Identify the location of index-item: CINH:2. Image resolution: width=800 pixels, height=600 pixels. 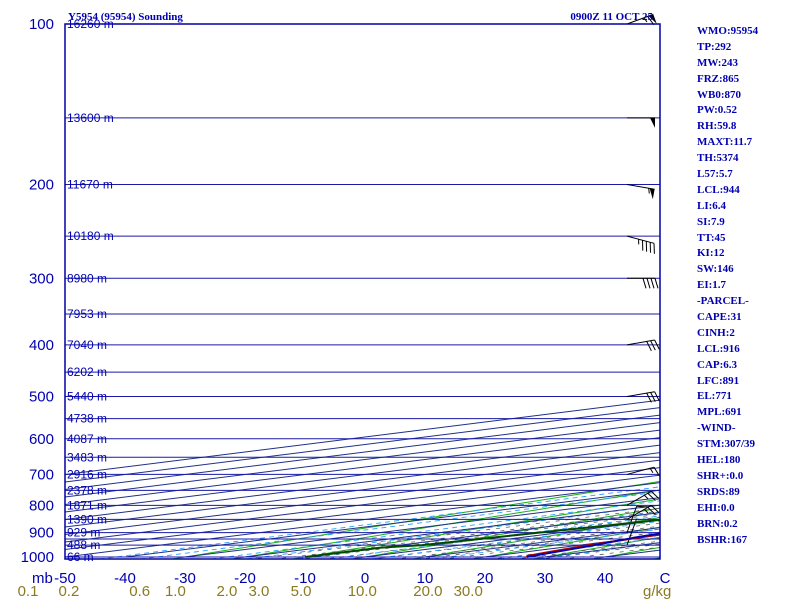
(716, 332).